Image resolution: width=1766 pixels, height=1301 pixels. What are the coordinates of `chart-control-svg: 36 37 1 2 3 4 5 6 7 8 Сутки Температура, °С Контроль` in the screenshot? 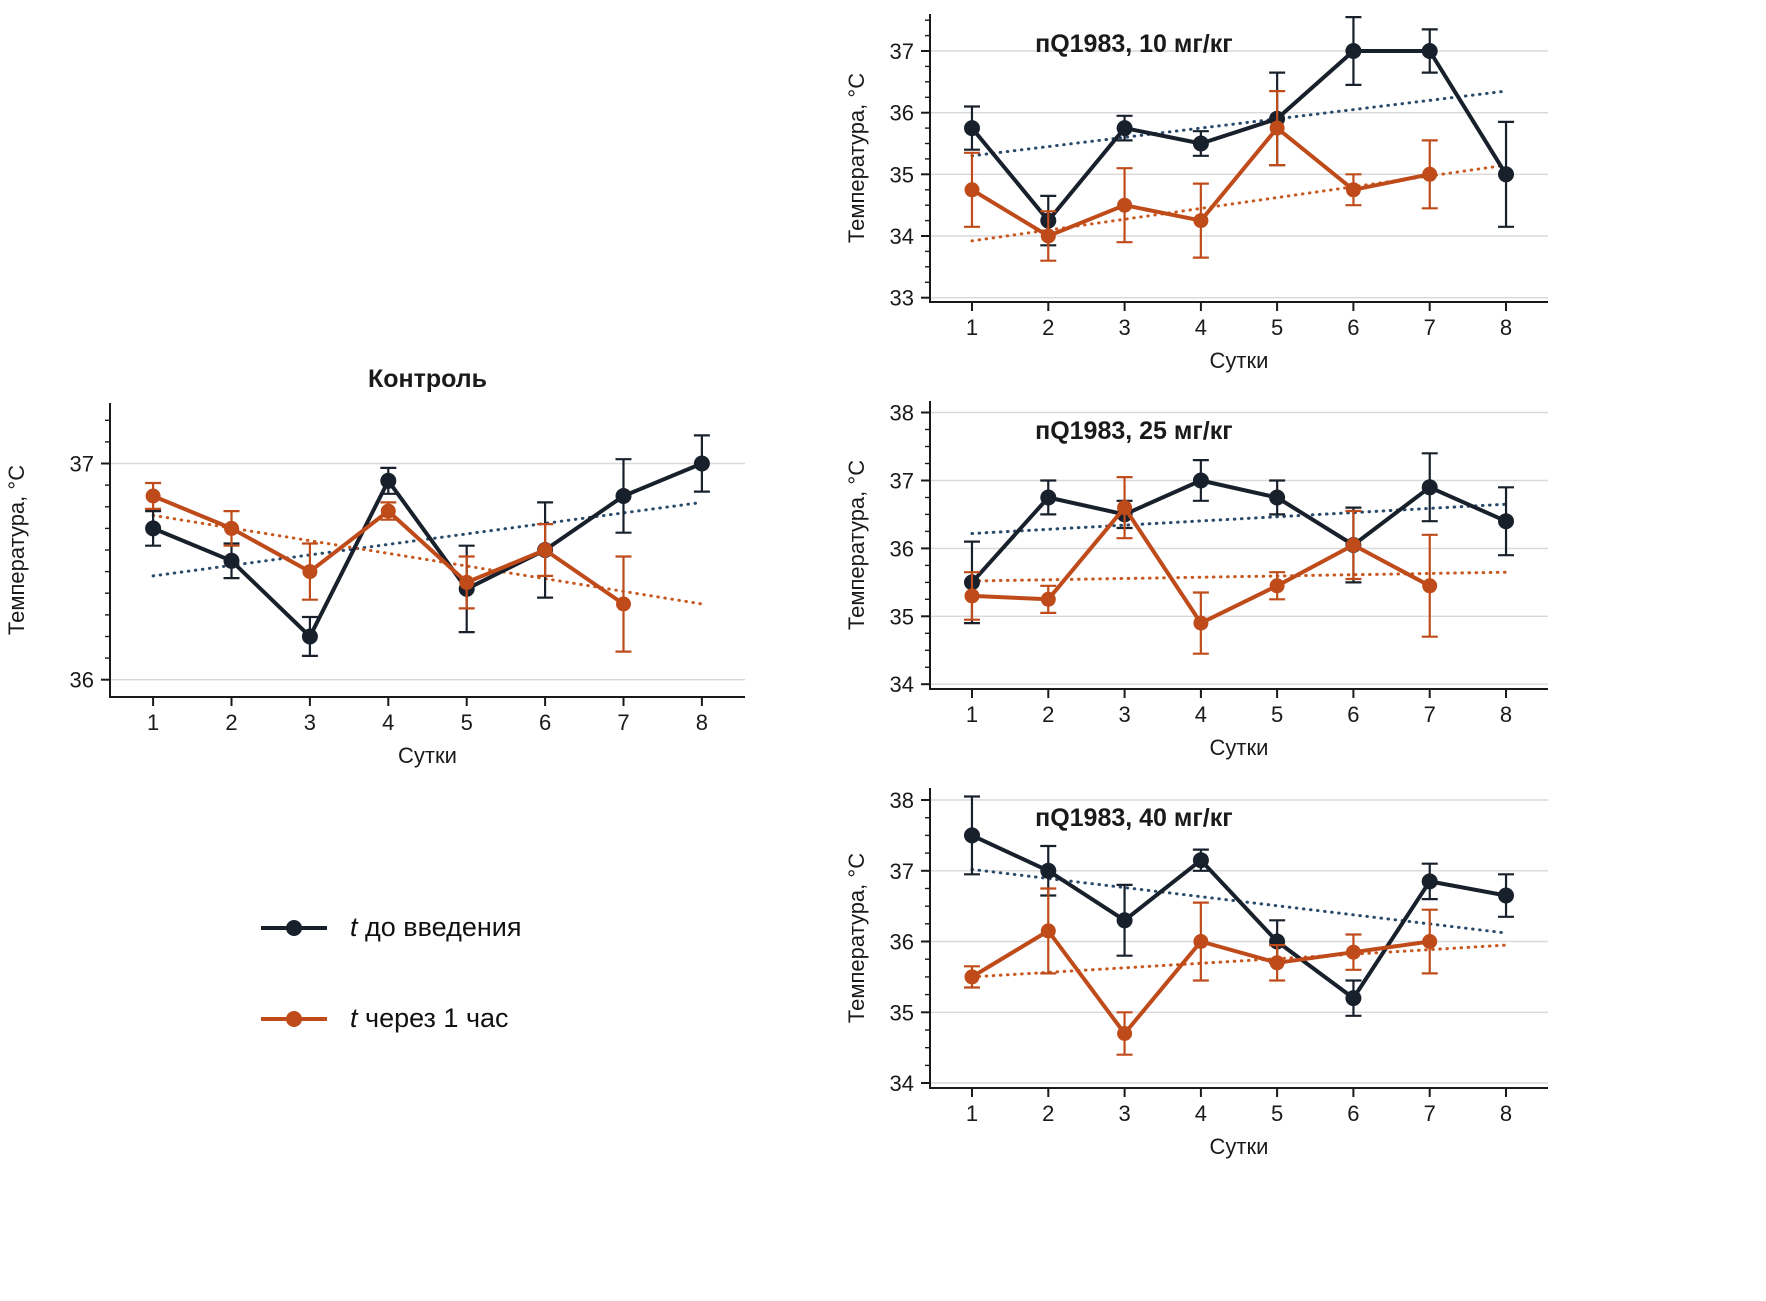 It's located at (374, 566).